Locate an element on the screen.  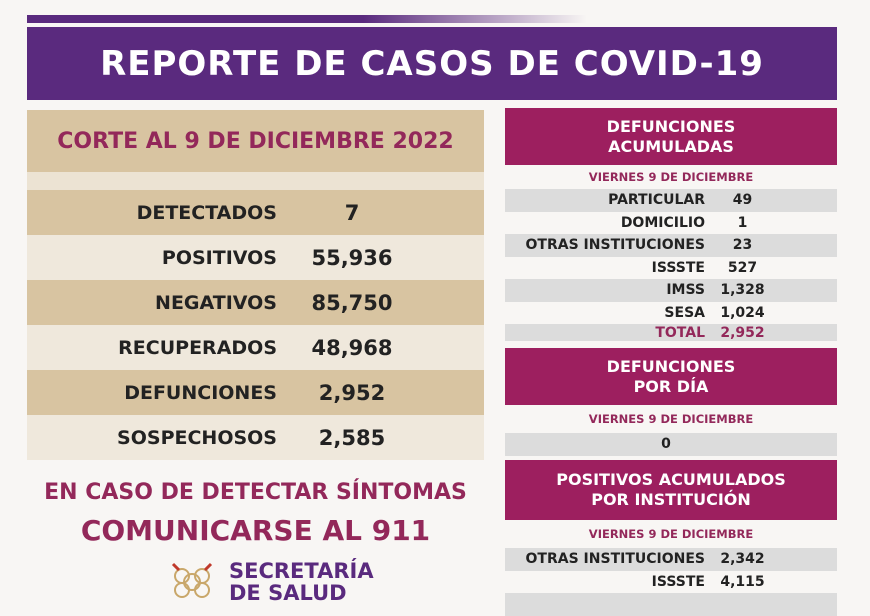
row-label: RECUPERADOS is located at coordinates (197, 347).